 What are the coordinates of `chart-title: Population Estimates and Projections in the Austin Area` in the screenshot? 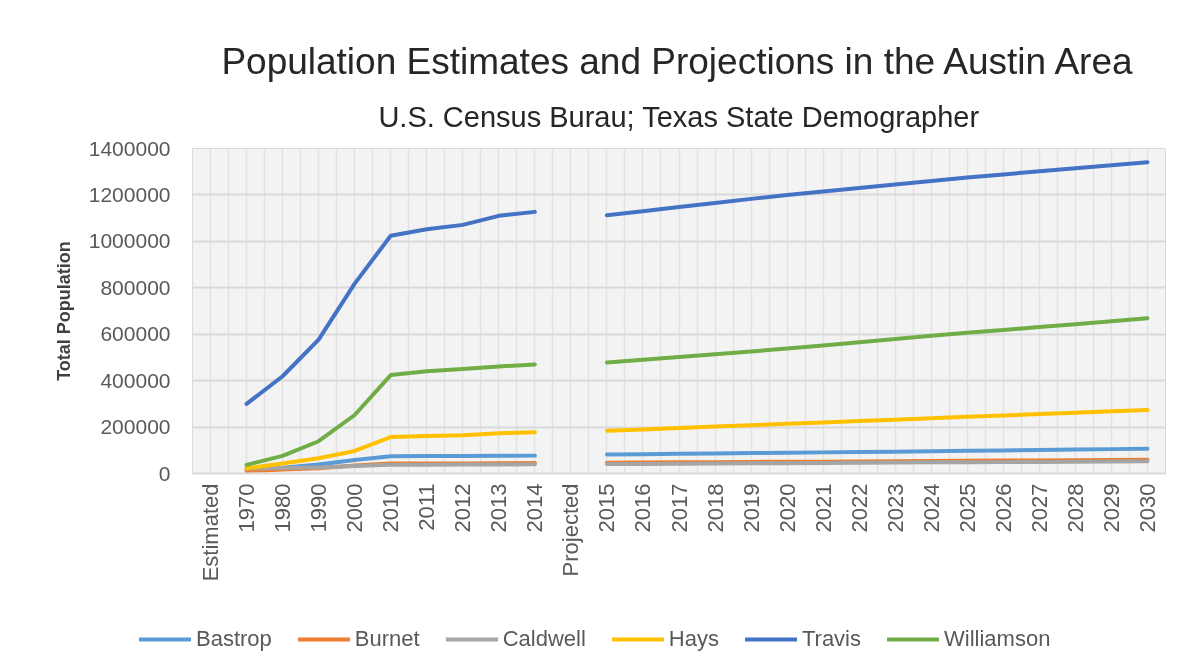 It's located at (677, 61).